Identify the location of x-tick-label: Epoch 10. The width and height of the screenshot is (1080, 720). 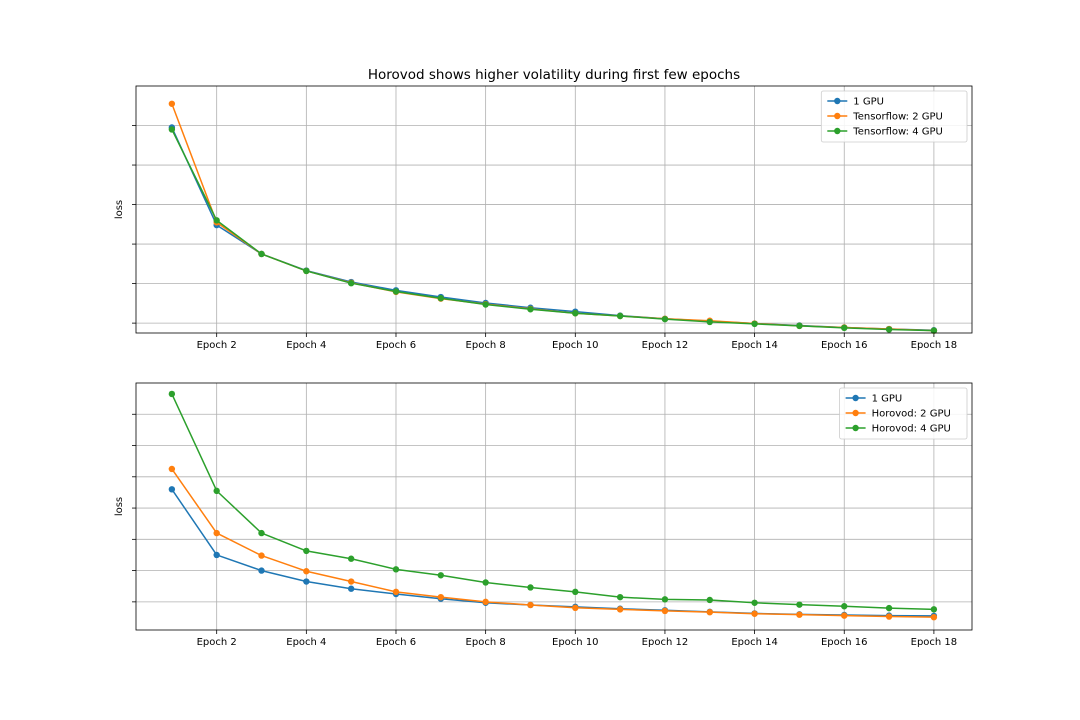
(575, 345).